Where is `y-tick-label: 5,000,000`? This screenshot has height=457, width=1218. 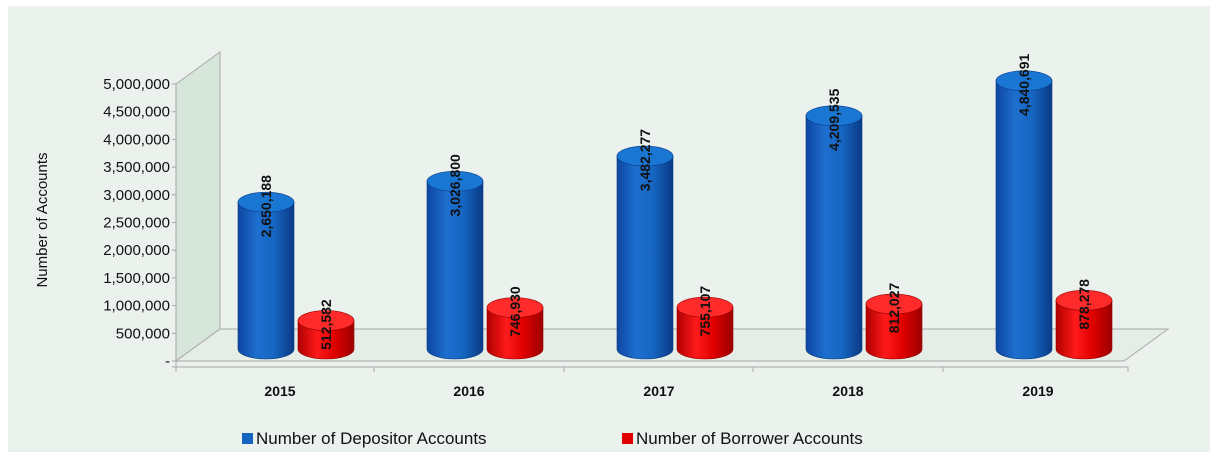 y-tick-label: 5,000,000 is located at coordinates (136, 84).